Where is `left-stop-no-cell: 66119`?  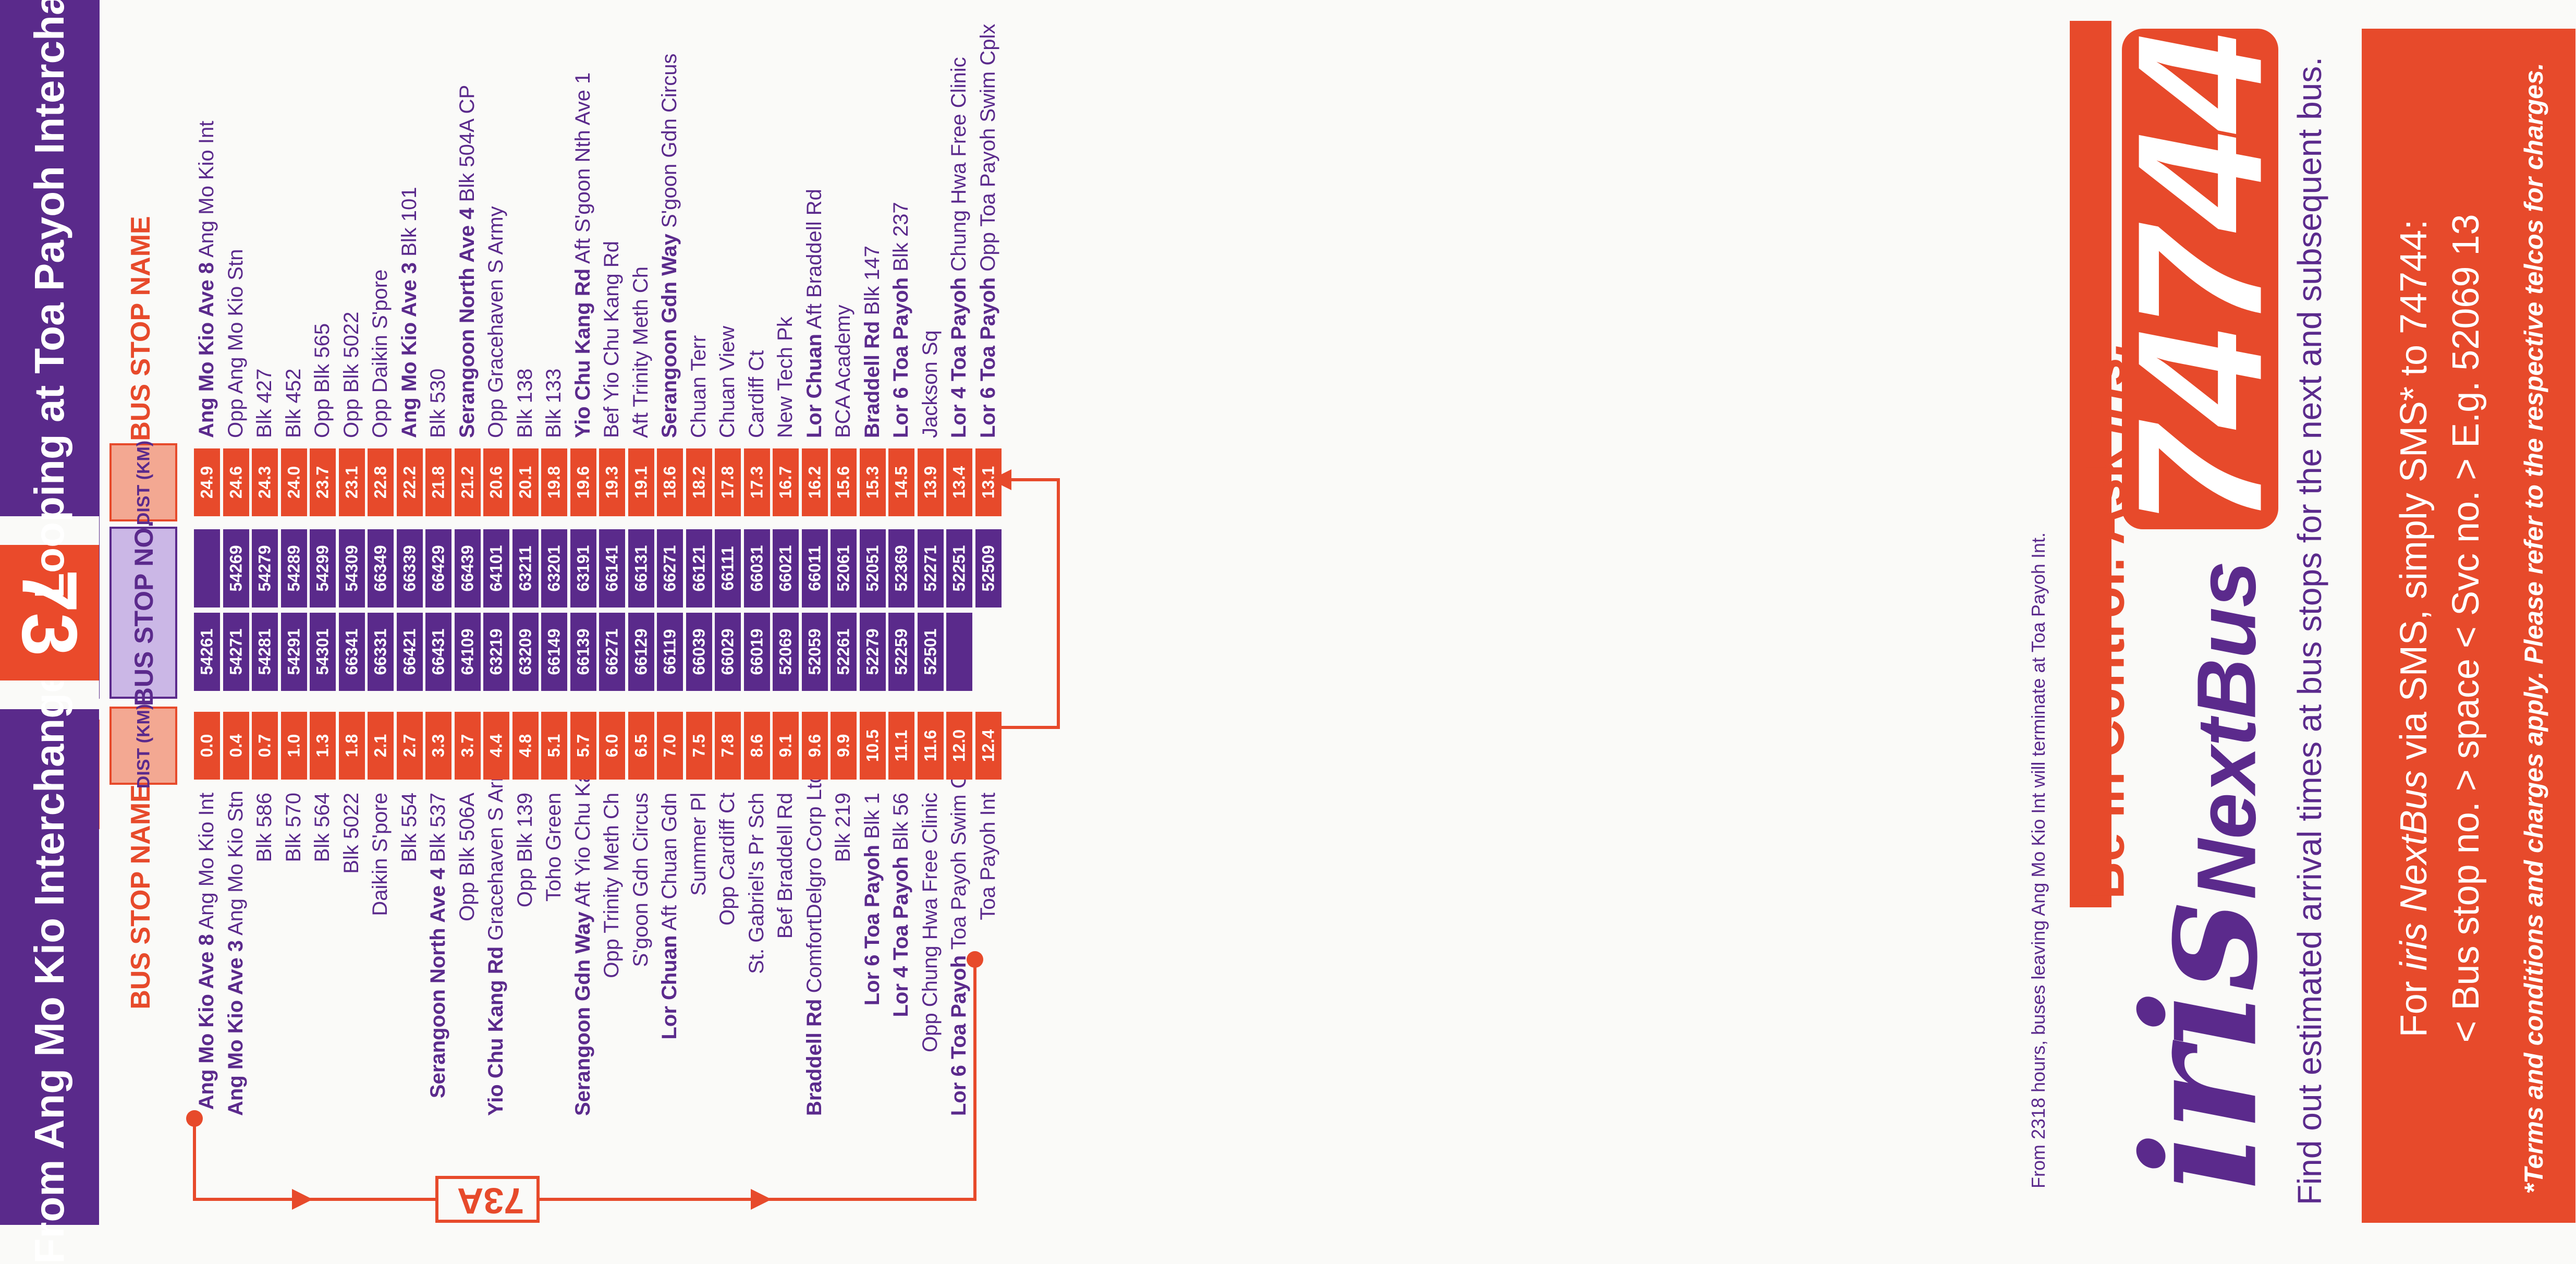
left-stop-no-cell: 66119 is located at coordinates (670, 652).